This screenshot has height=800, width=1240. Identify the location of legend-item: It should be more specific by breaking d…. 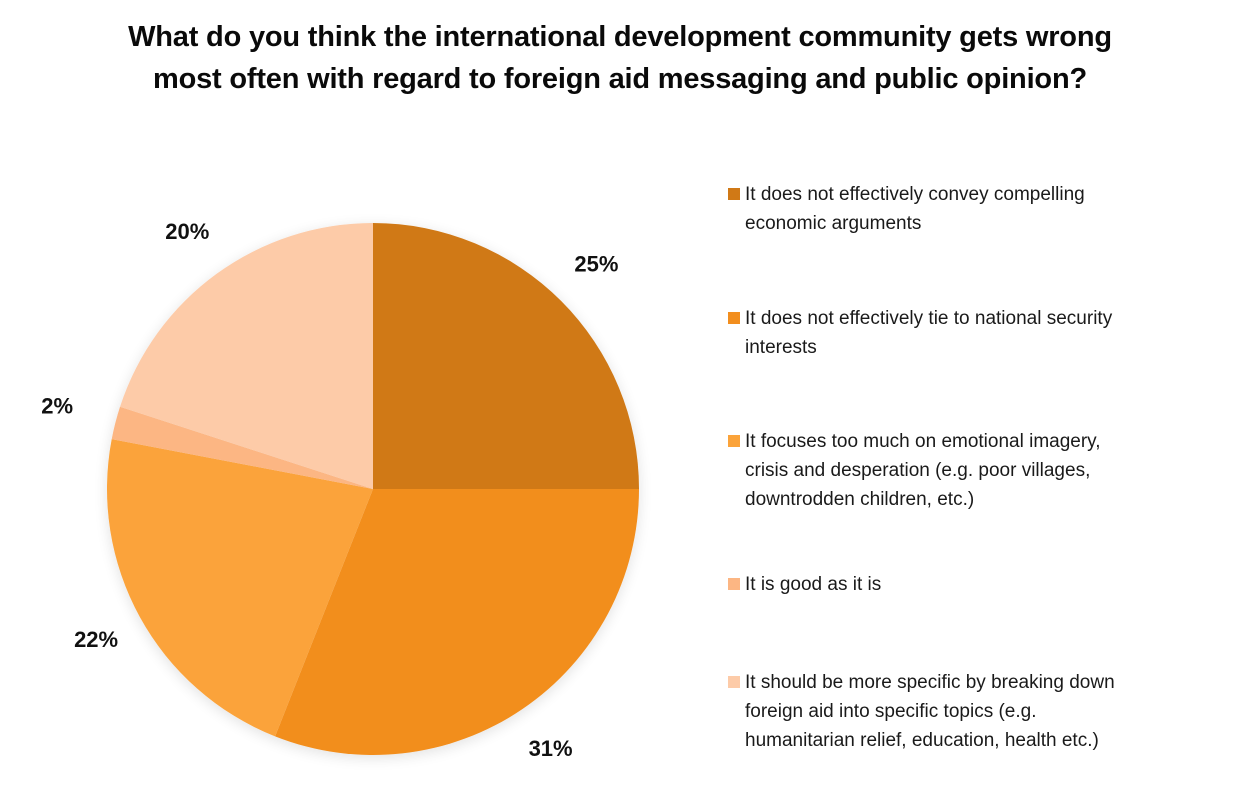
(963, 711).